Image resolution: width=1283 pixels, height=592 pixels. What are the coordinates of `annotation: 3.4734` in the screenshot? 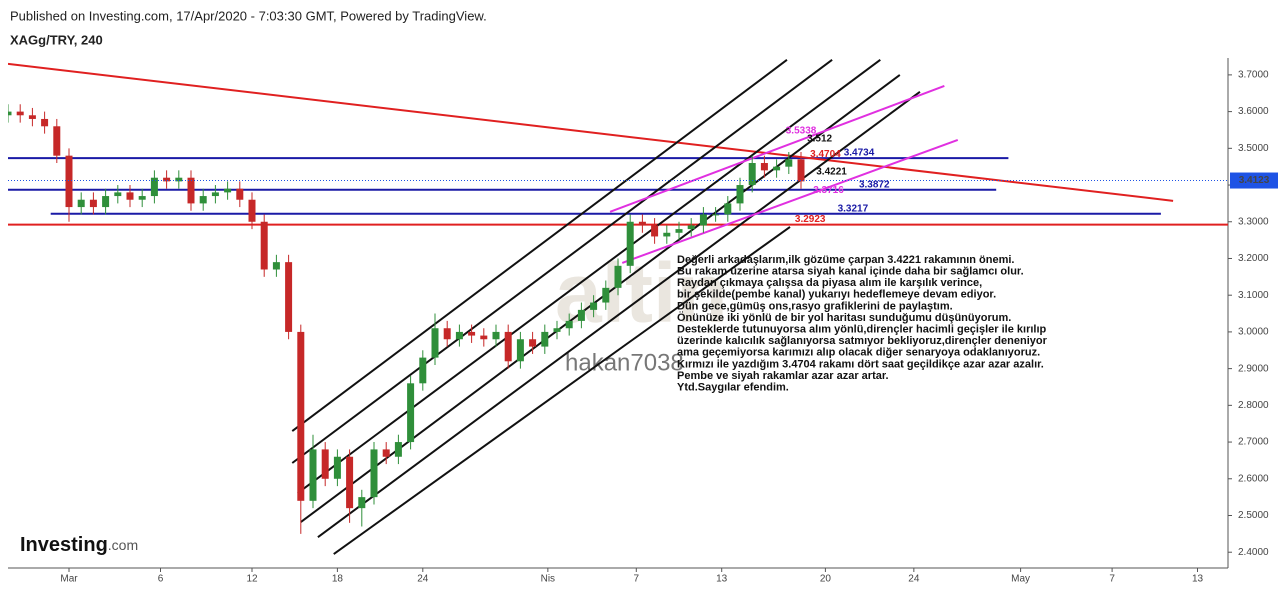 It's located at (859, 153).